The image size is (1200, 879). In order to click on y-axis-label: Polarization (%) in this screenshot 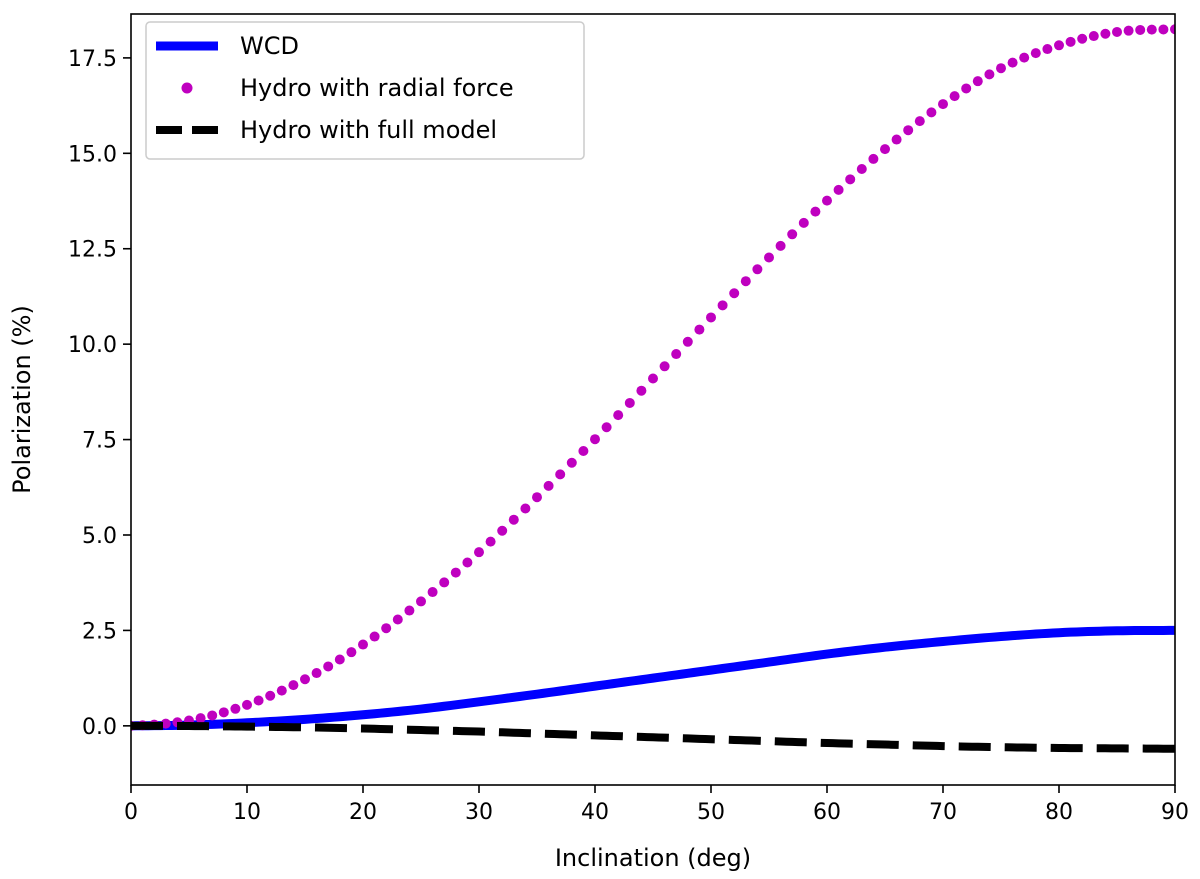, I will do `click(22, 399)`.